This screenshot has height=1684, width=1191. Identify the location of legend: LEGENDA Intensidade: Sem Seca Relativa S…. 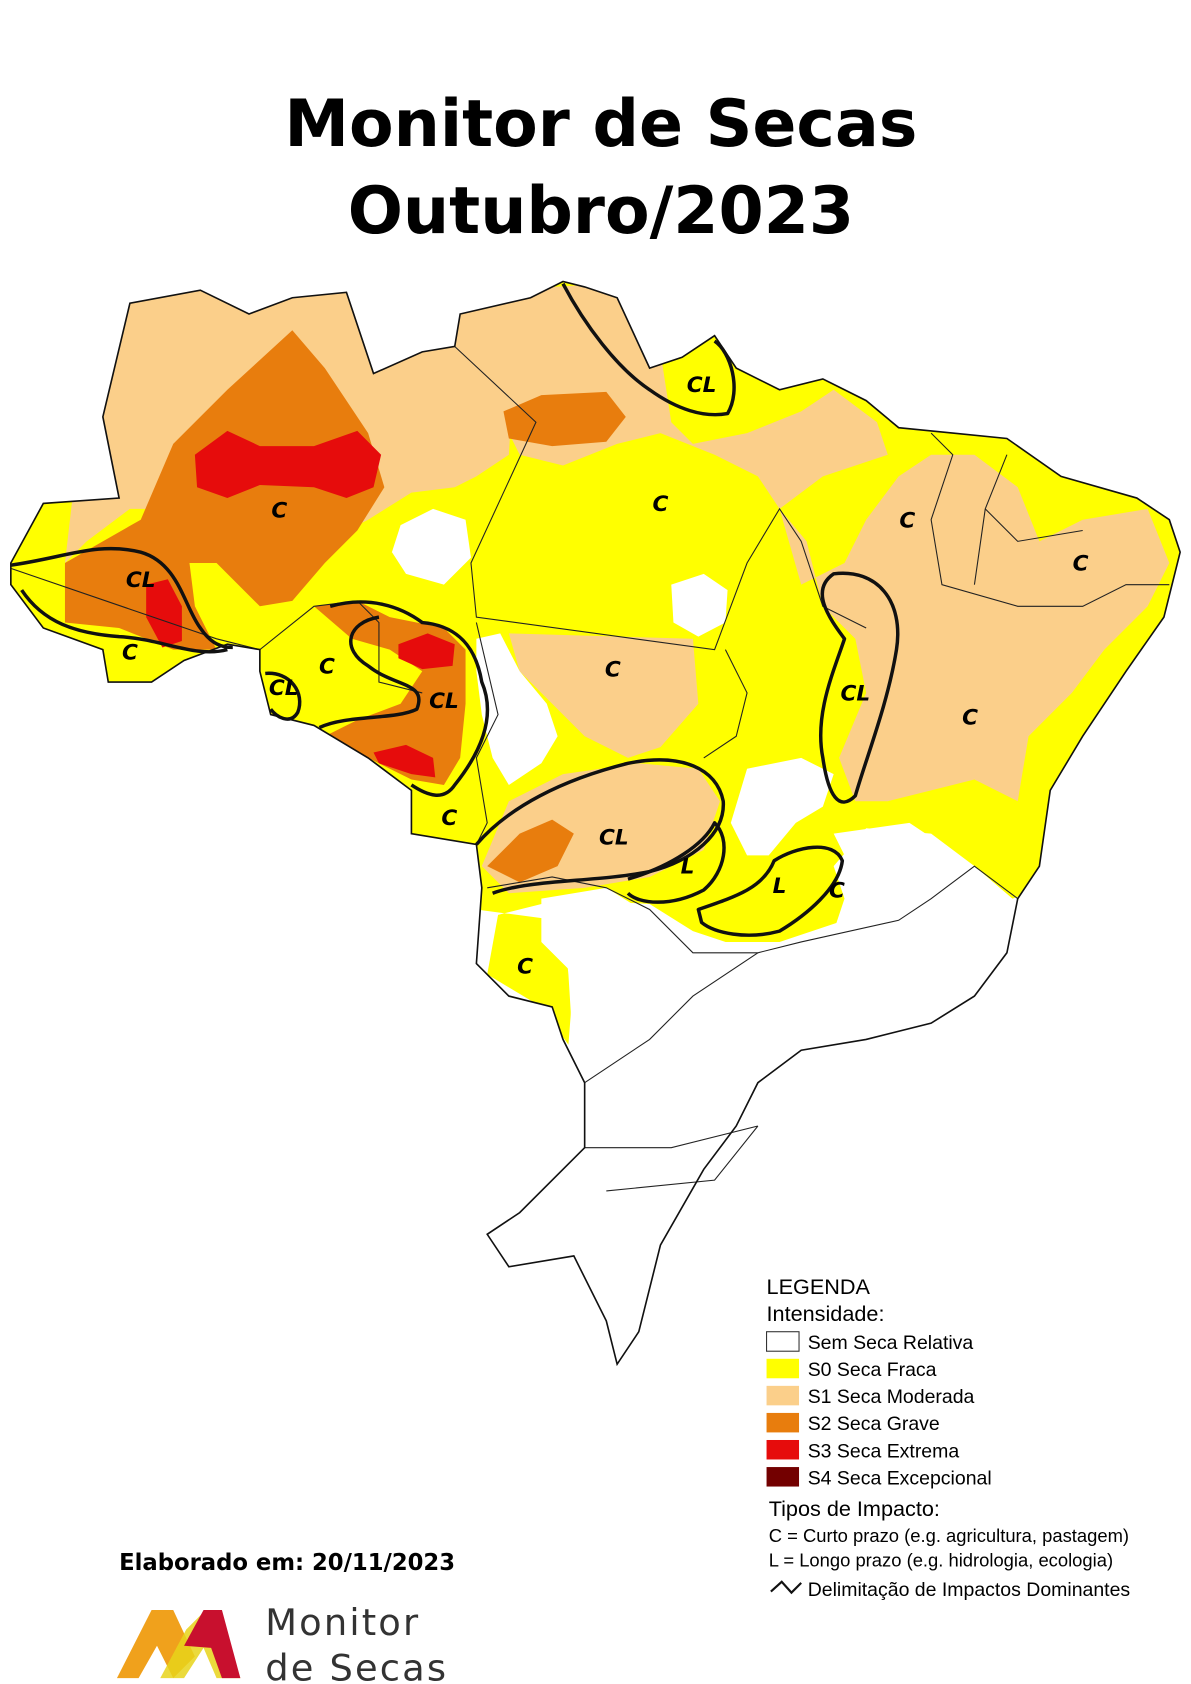
(948, 1437).